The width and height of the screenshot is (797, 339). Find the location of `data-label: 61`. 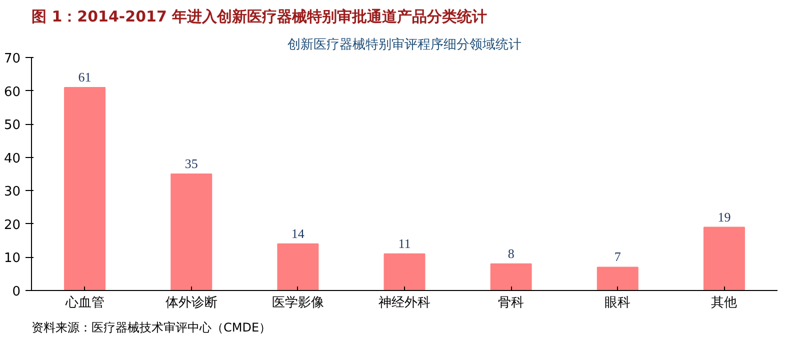

data-label: 61 is located at coordinates (85, 76).